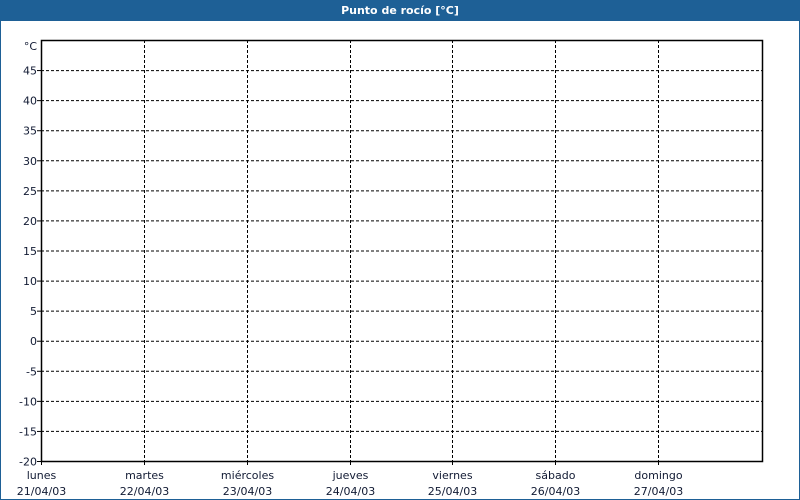 This screenshot has width=800, height=500. Describe the element at coordinates (30, 281) in the screenshot. I see `y-tick-label: 10` at that location.